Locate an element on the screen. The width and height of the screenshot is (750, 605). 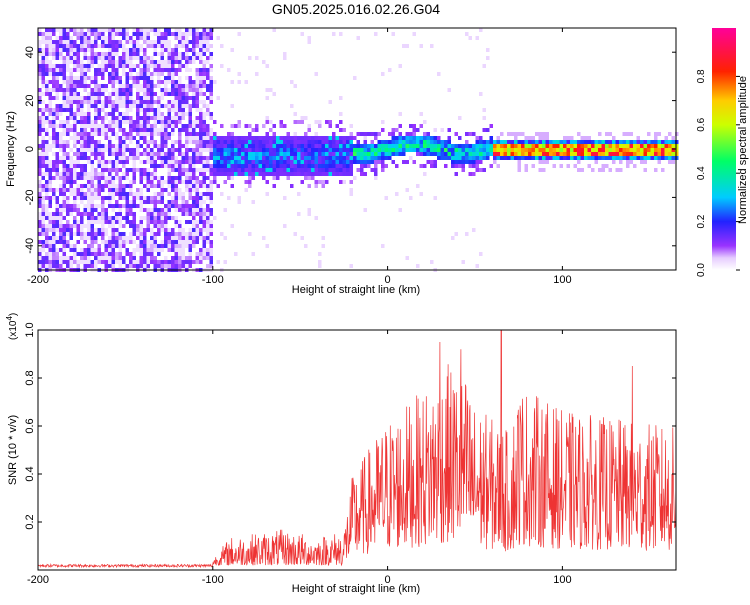
y-tick-label: 0 is located at coordinates (30, 149).